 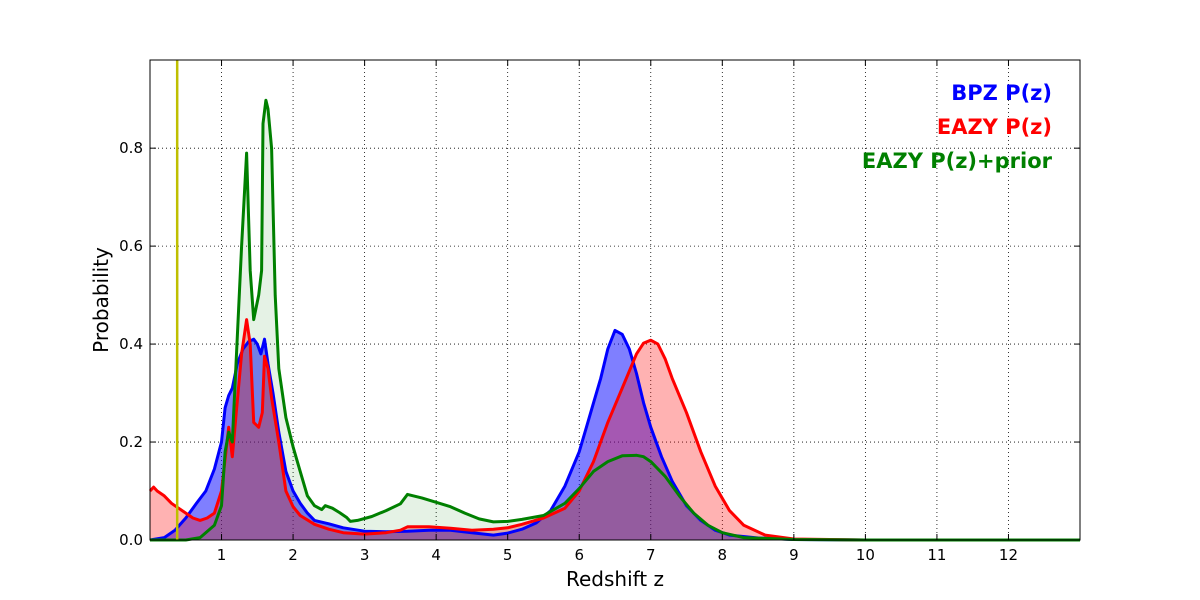 I want to click on y-axis-label: Probability, so click(x=101, y=300).